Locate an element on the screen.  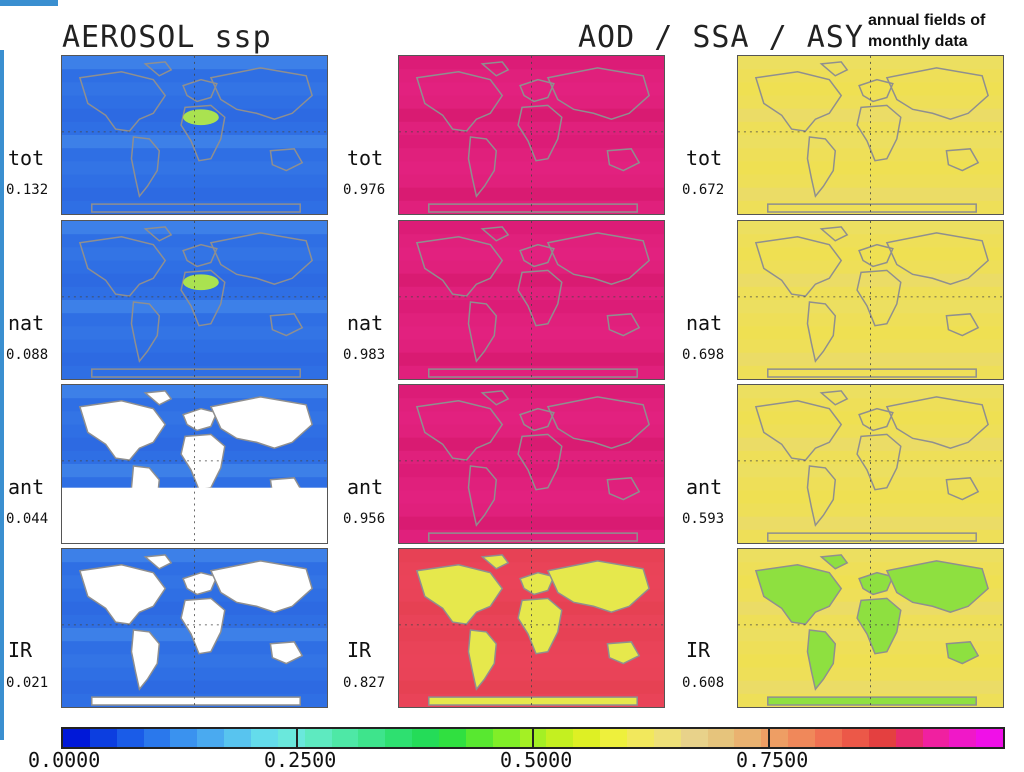
asy-map-tot is located at coordinates (870, 135).